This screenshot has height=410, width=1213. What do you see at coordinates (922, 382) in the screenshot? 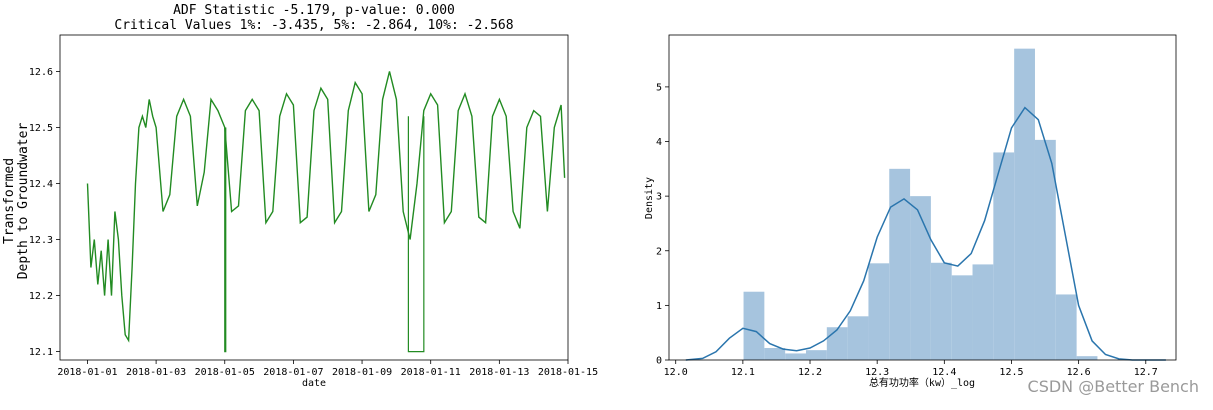
I see `x-axis-label: 总有功功率（kw）_log` at bounding box center [922, 382].